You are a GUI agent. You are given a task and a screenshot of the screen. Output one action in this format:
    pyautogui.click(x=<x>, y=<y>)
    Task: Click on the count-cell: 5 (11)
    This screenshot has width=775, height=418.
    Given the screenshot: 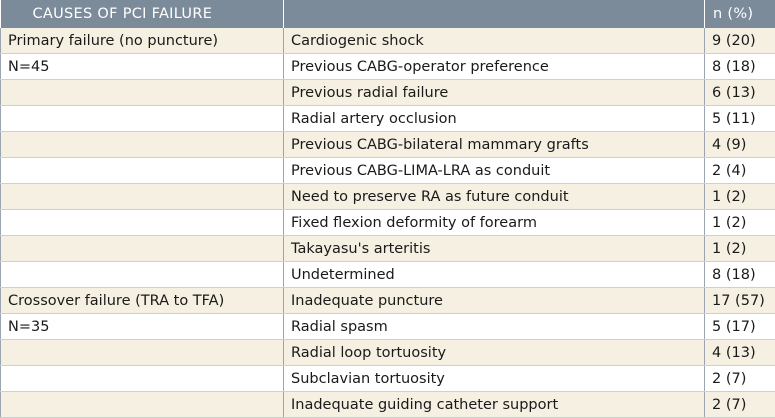 What is the action you would take?
    pyautogui.click(x=740, y=119)
    